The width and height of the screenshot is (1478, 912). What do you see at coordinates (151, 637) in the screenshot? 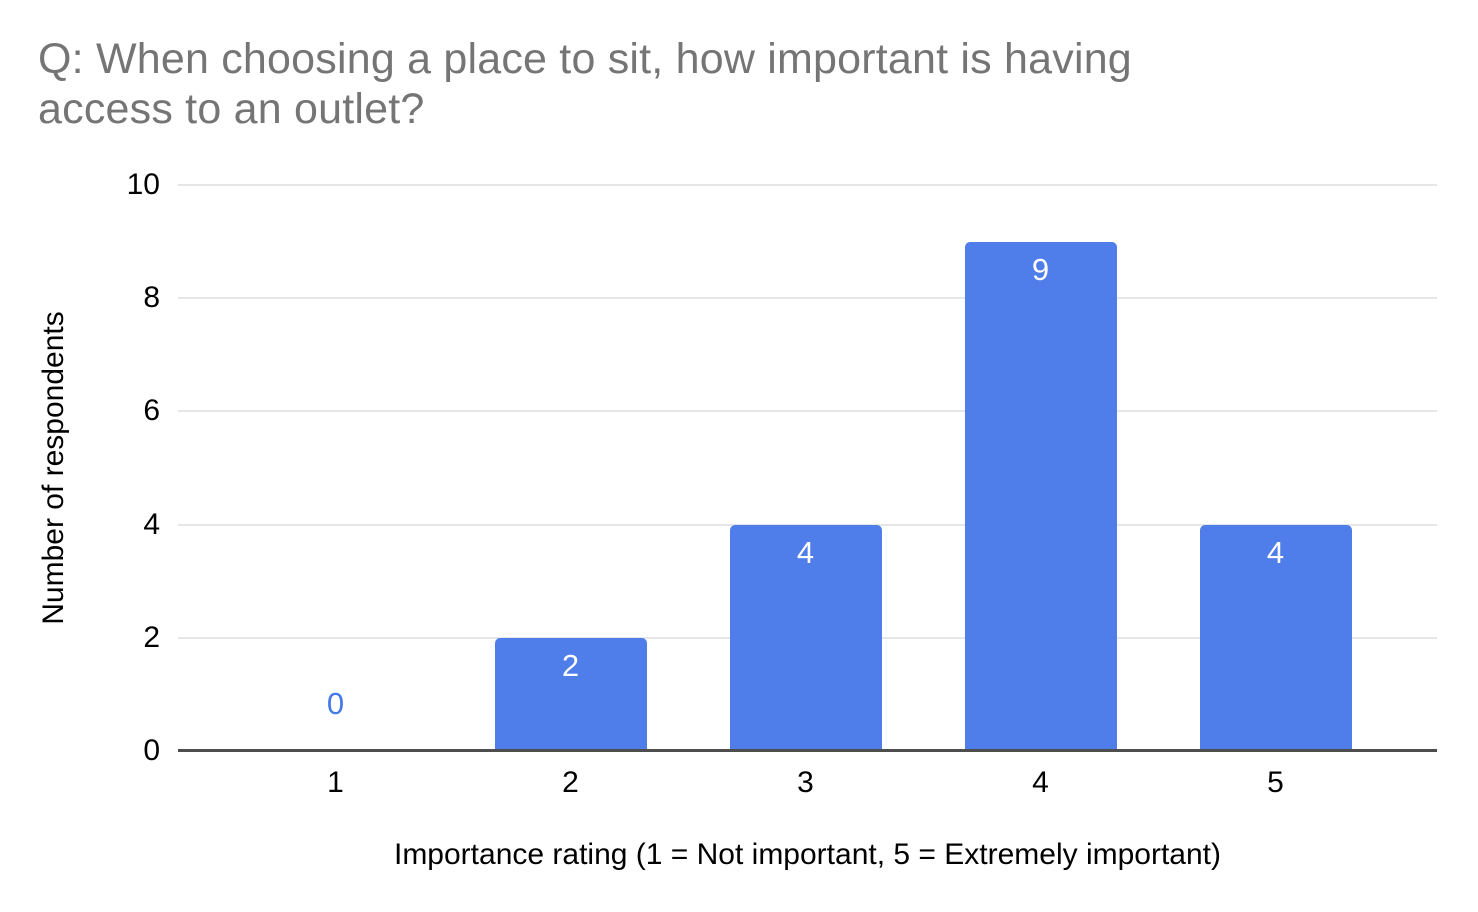
I see `y-tick-label-2: 2` at bounding box center [151, 637].